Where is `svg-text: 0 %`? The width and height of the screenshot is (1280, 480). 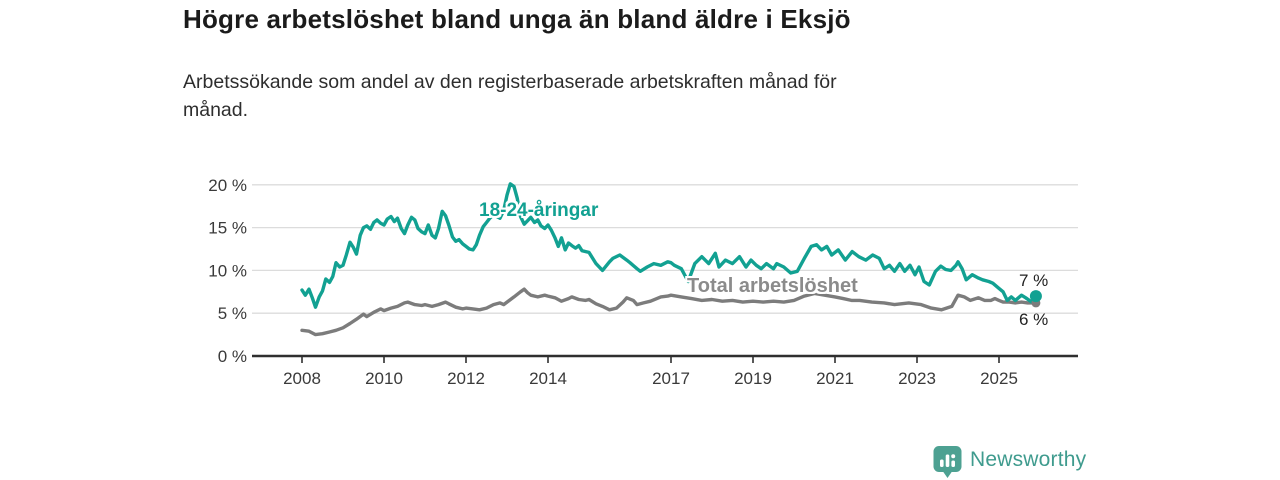
svg-text: 0 % is located at coordinates (232, 356).